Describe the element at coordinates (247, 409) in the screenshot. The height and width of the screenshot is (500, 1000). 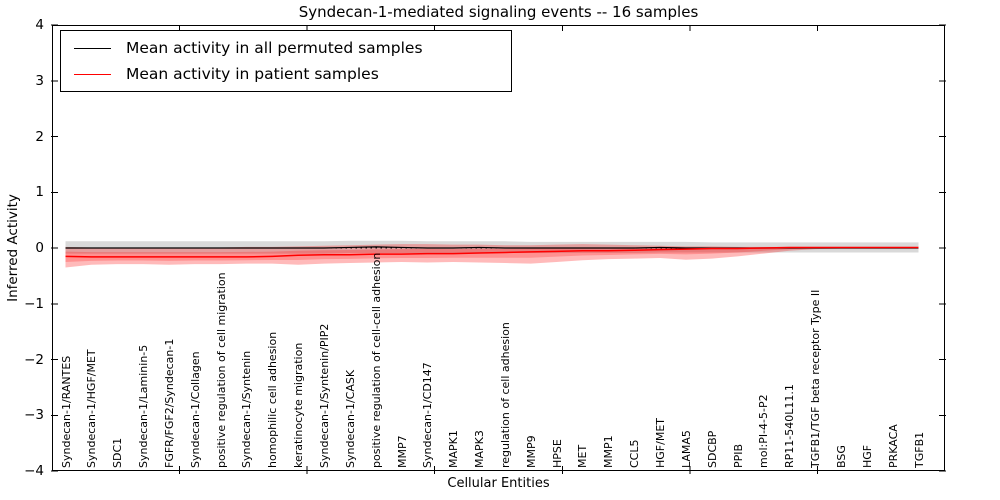
I see `x-category-label: Syndecan-1/Syntenin` at that location.